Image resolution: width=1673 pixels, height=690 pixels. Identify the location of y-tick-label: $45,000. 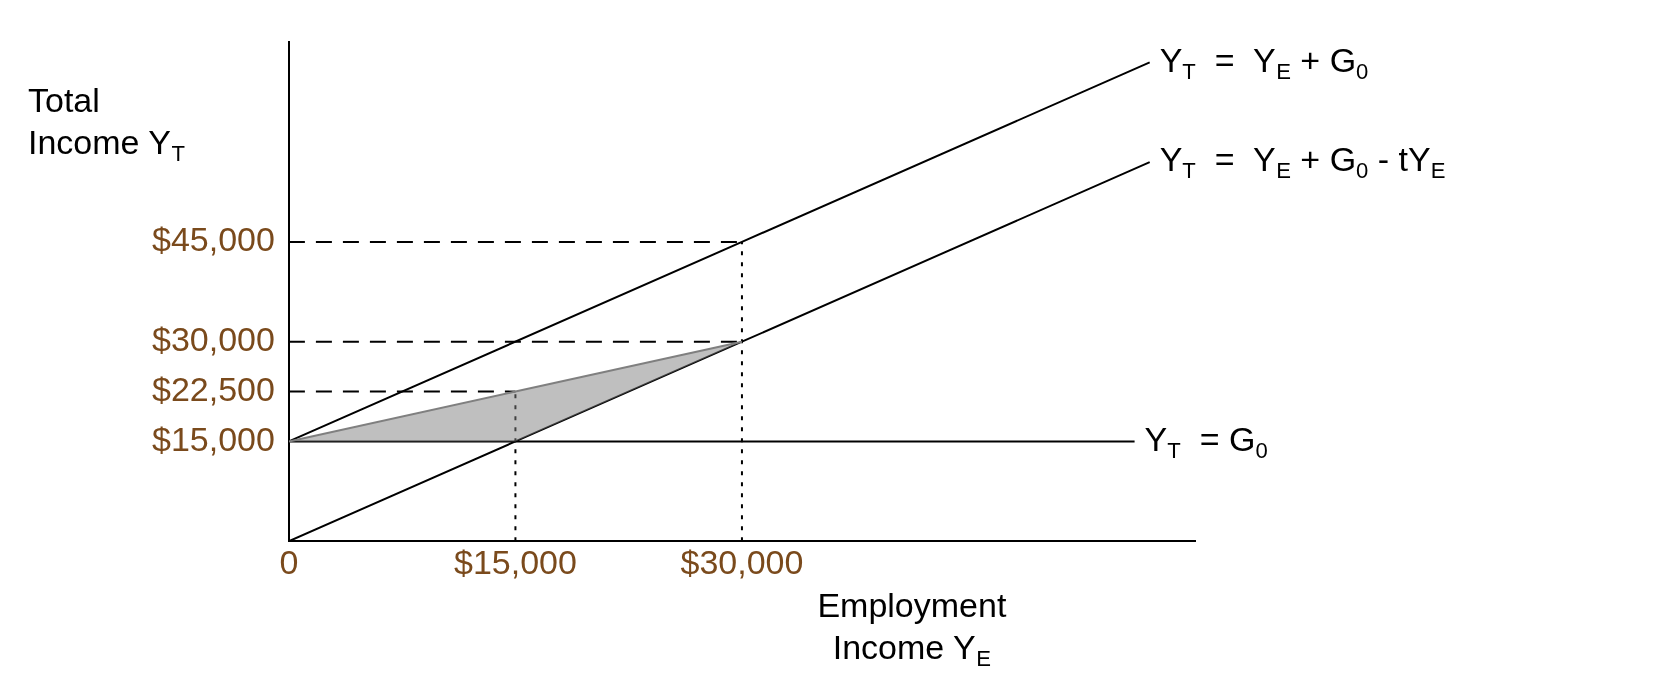
(213, 239).